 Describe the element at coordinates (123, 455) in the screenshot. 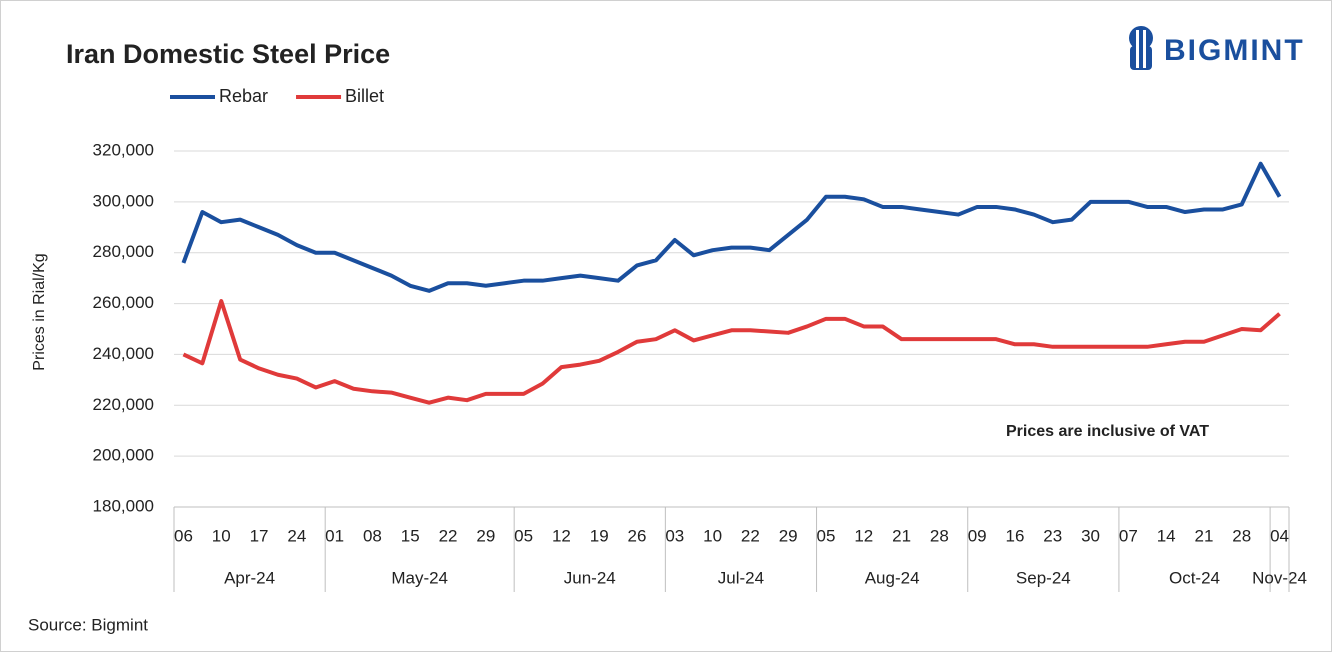

I see `y-tick-label: 200,000` at that location.